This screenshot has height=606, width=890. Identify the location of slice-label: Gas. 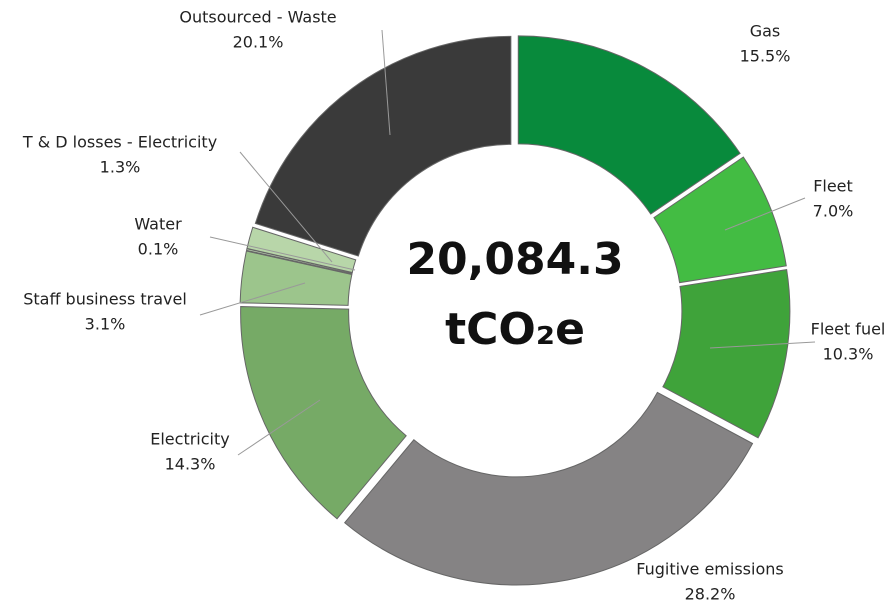
(765, 31).